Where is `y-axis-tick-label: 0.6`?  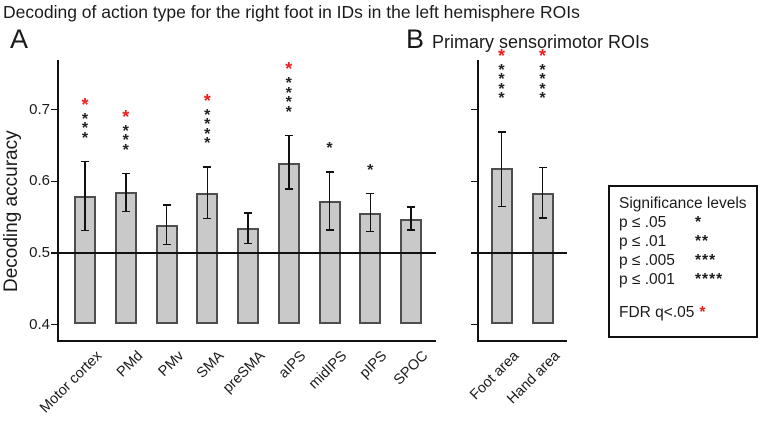
y-axis-tick-label: 0.6 is located at coordinates (39, 181).